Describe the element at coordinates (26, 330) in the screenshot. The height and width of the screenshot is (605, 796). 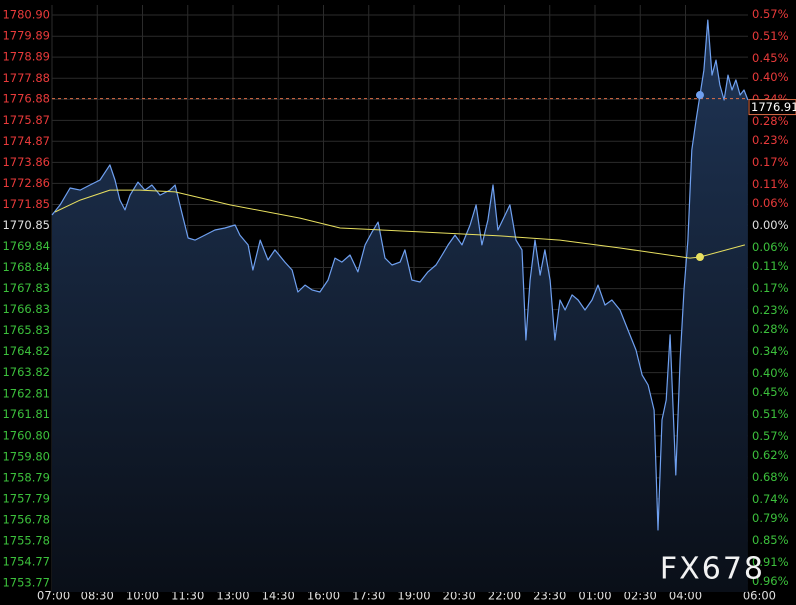
I see `y-tick-label: 1765.83` at that location.